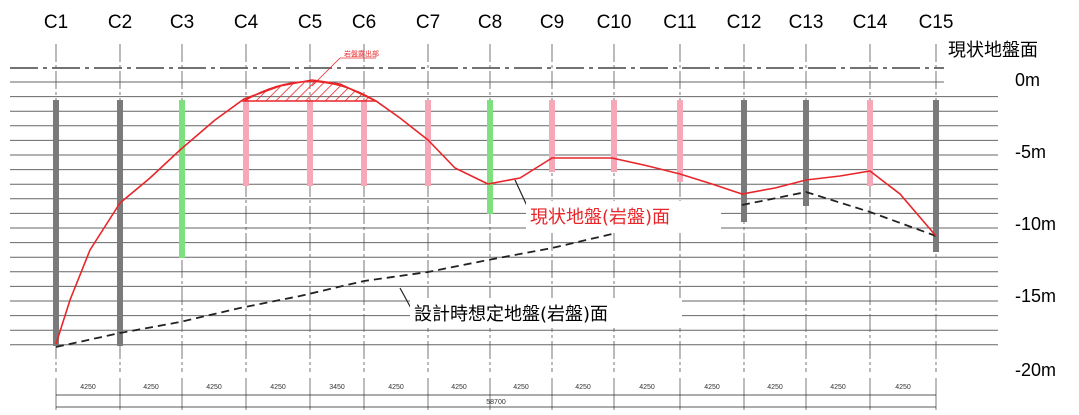  I want to click on design-rock-line-right, so click(839, 214).